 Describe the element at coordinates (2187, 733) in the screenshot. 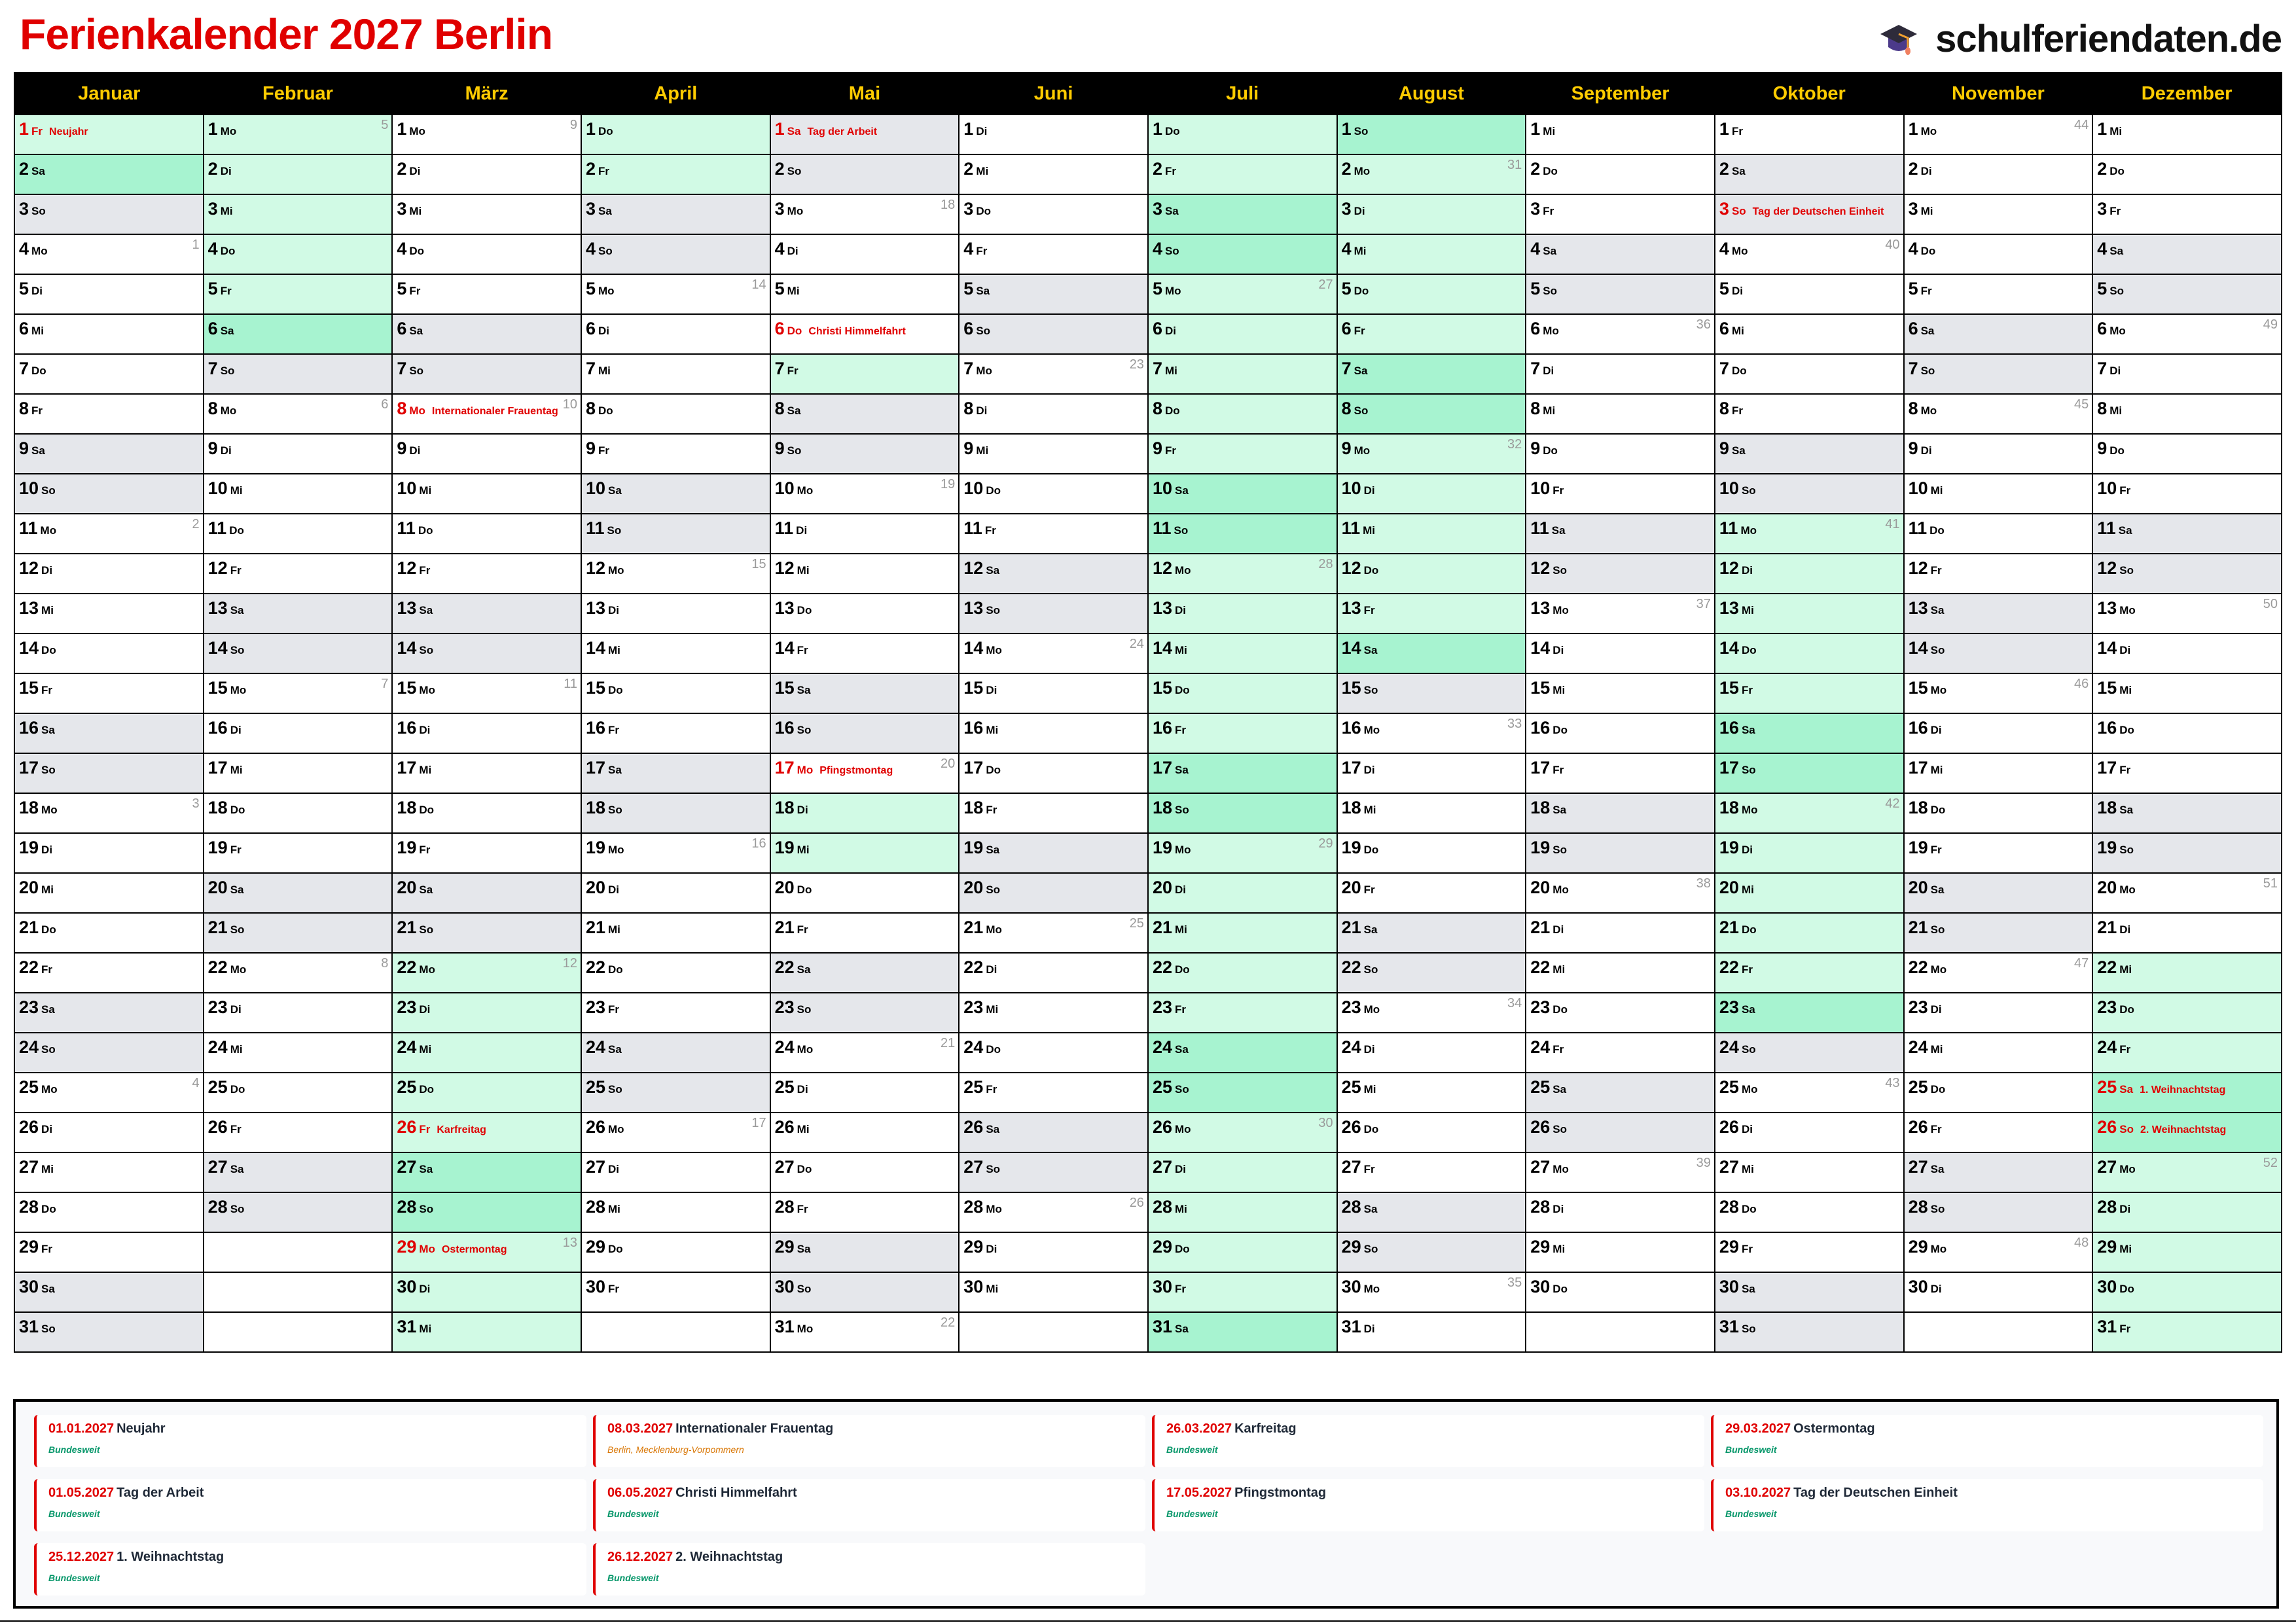

I see `day-cell: 16 Do` at that location.